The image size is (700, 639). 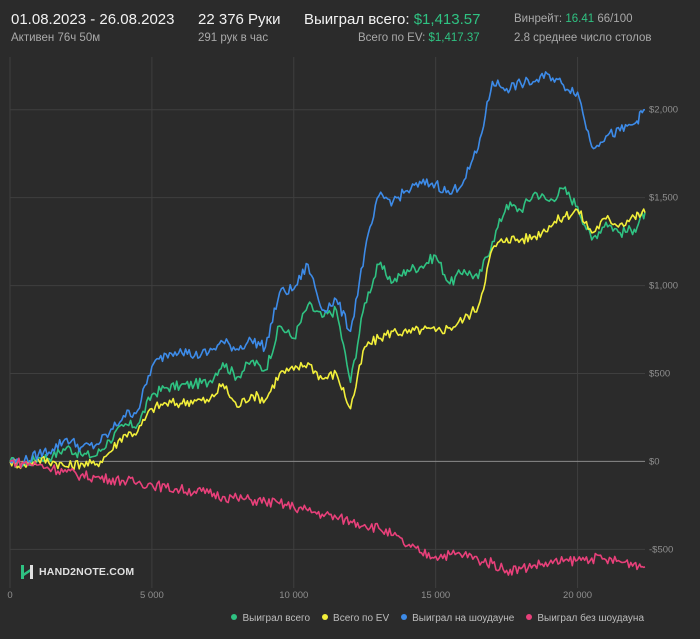 What do you see at coordinates (538, 19) in the screenshot?
I see `winrate-label: Винрейт:` at bounding box center [538, 19].